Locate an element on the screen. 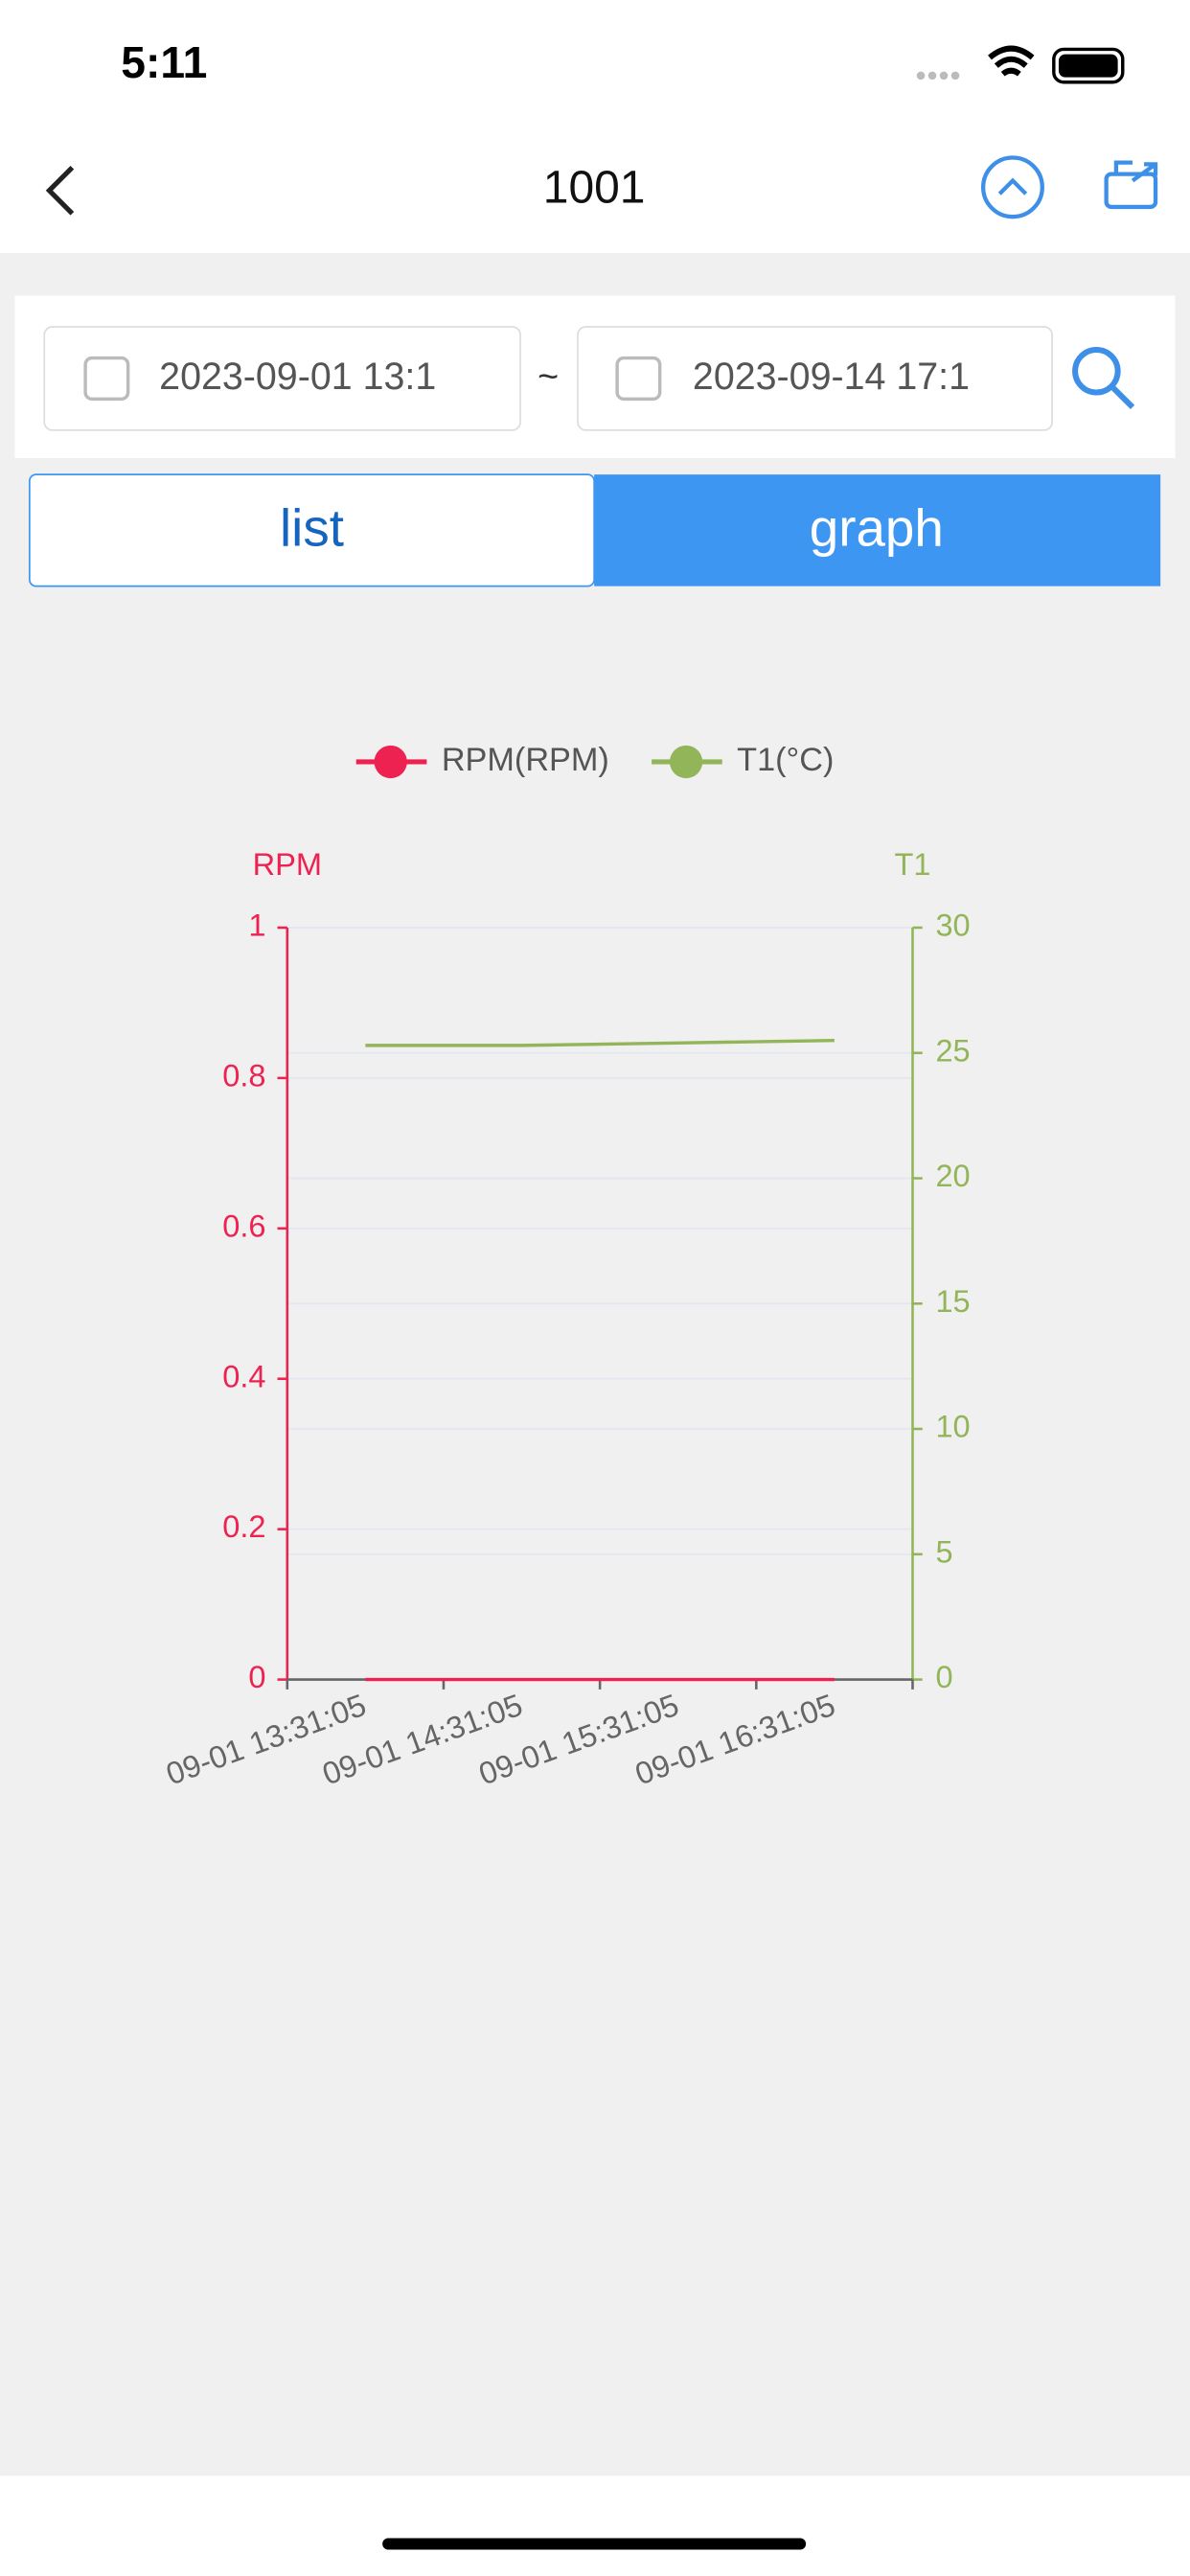 The height and width of the screenshot is (2576, 1190). start-date-input is located at coordinates (282, 378).